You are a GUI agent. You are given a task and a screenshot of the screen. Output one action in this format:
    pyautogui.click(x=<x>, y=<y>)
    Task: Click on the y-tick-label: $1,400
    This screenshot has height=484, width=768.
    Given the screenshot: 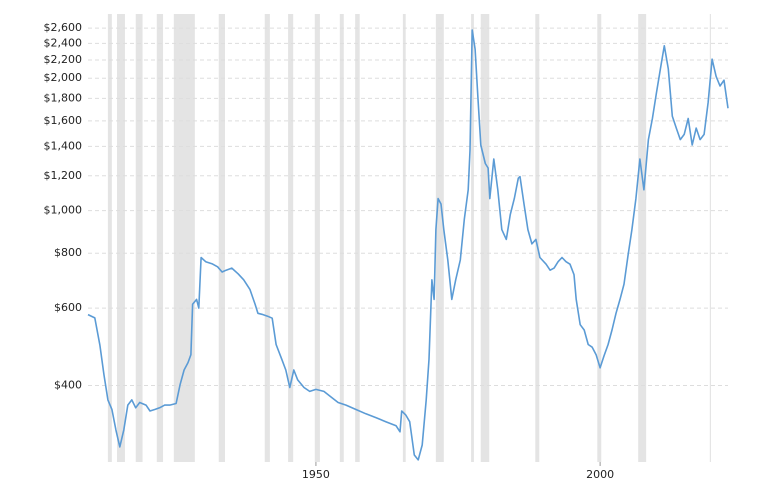 What is the action you would take?
    pyautogui.click(x=63, y=145)
    